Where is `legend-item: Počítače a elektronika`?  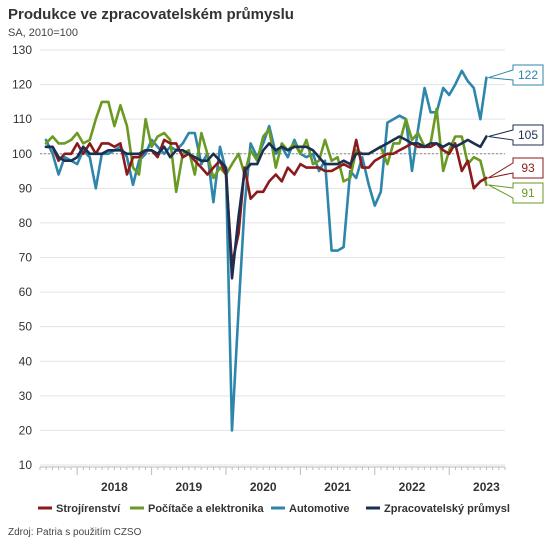 legend-item: Počítače a elektronika is located at coordinates (197, 509).